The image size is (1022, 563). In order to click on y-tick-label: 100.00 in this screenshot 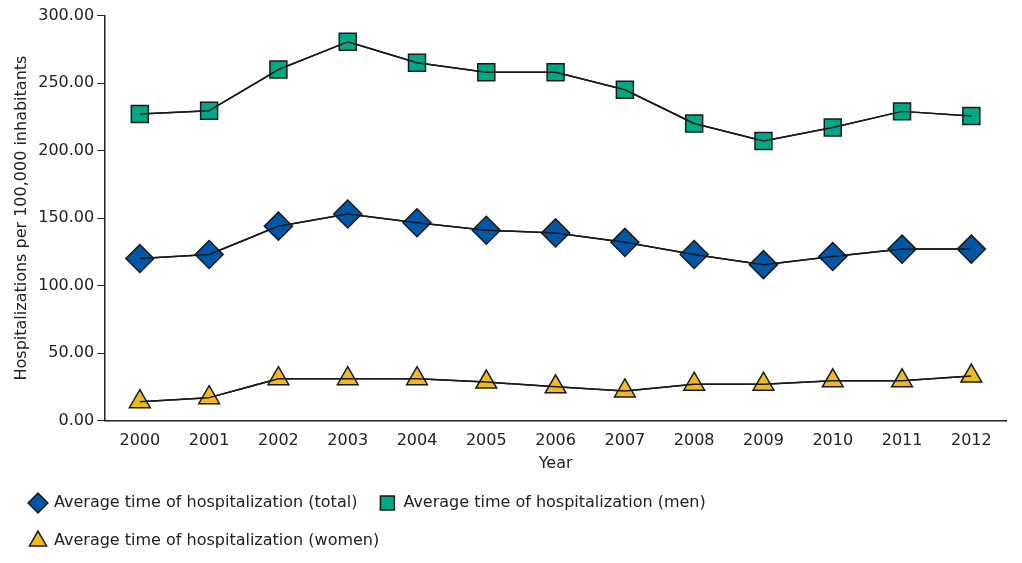, I will do `click(66, 284)`.